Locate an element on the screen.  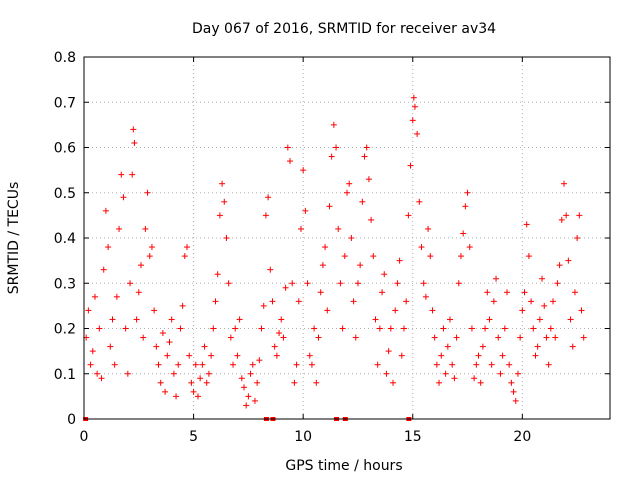
x-tick-label: 15 is located at coordinates (413, 437).